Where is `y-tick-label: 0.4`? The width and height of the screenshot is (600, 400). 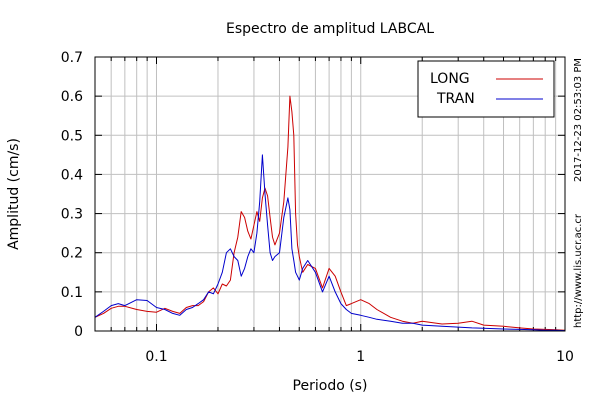
y-tick-label: 0.4 is located at coordinates (72, 175).